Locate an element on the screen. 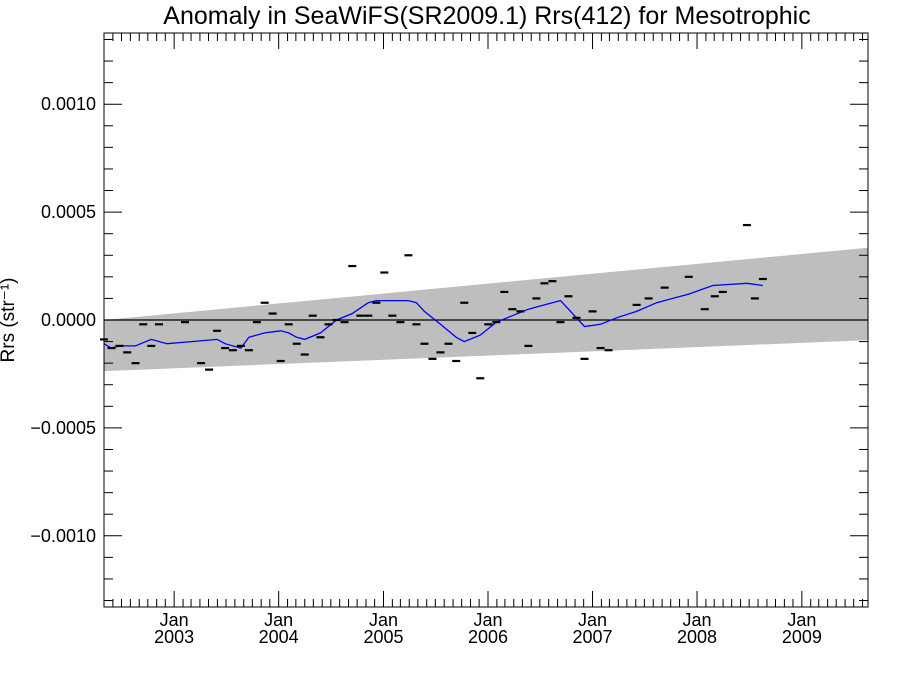  x-tick-year-label: 2003 is located at coordinates (174, 637).